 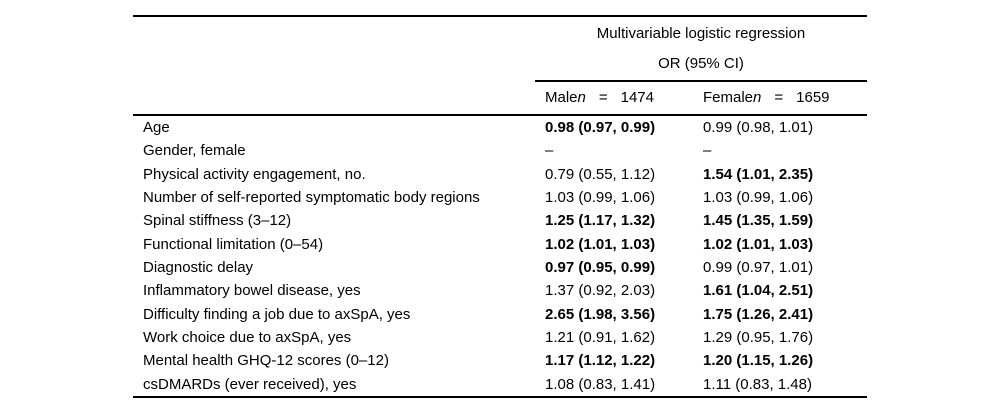 What do you see at coordinates (233, 244) in the screenshot?
I see `row-variable-label: Functional limitation (0–54)` at bounding box center [233, 244].